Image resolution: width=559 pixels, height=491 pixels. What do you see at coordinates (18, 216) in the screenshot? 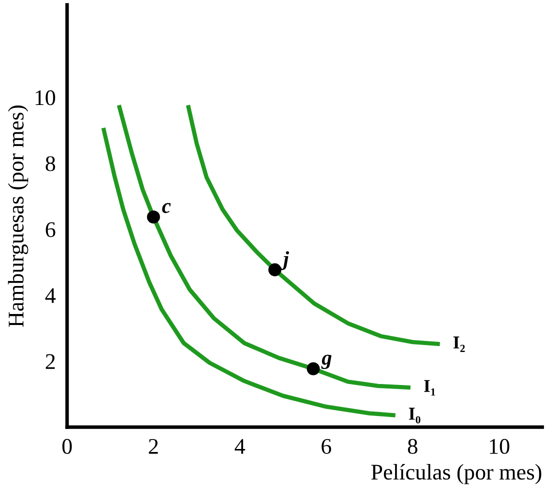
I see `y-axis-title: Hamburguesas (por mes)` at bounding box center [18, 216].